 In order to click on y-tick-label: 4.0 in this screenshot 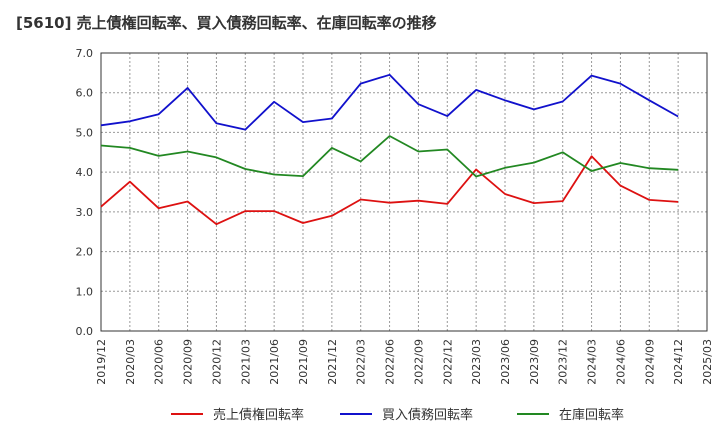, I will do `click(85, 172)`.